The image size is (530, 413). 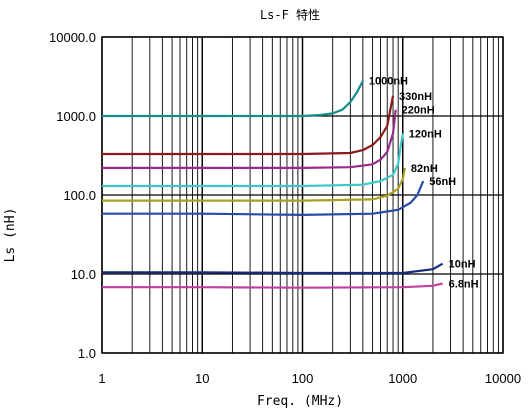 I want to click on series-label: 220nH, so click(x=418, y=111).